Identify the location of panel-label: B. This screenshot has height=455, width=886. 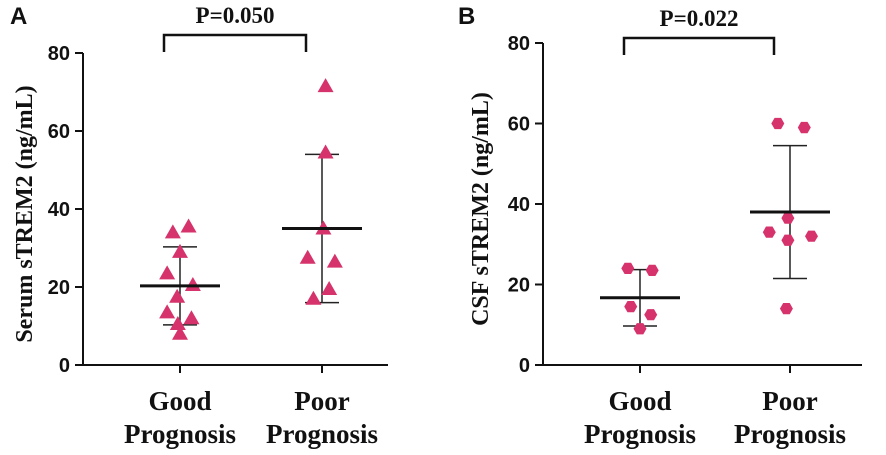
(466, 16).